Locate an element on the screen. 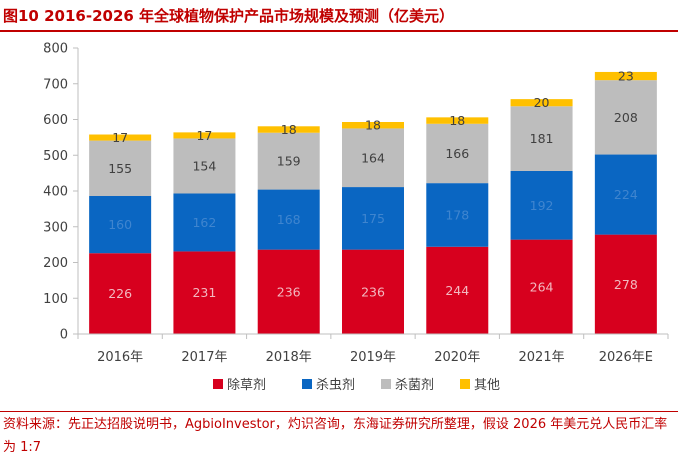 This screenshot has width=678, height=461. data-label: 178 is located at coordinates (457, 214).